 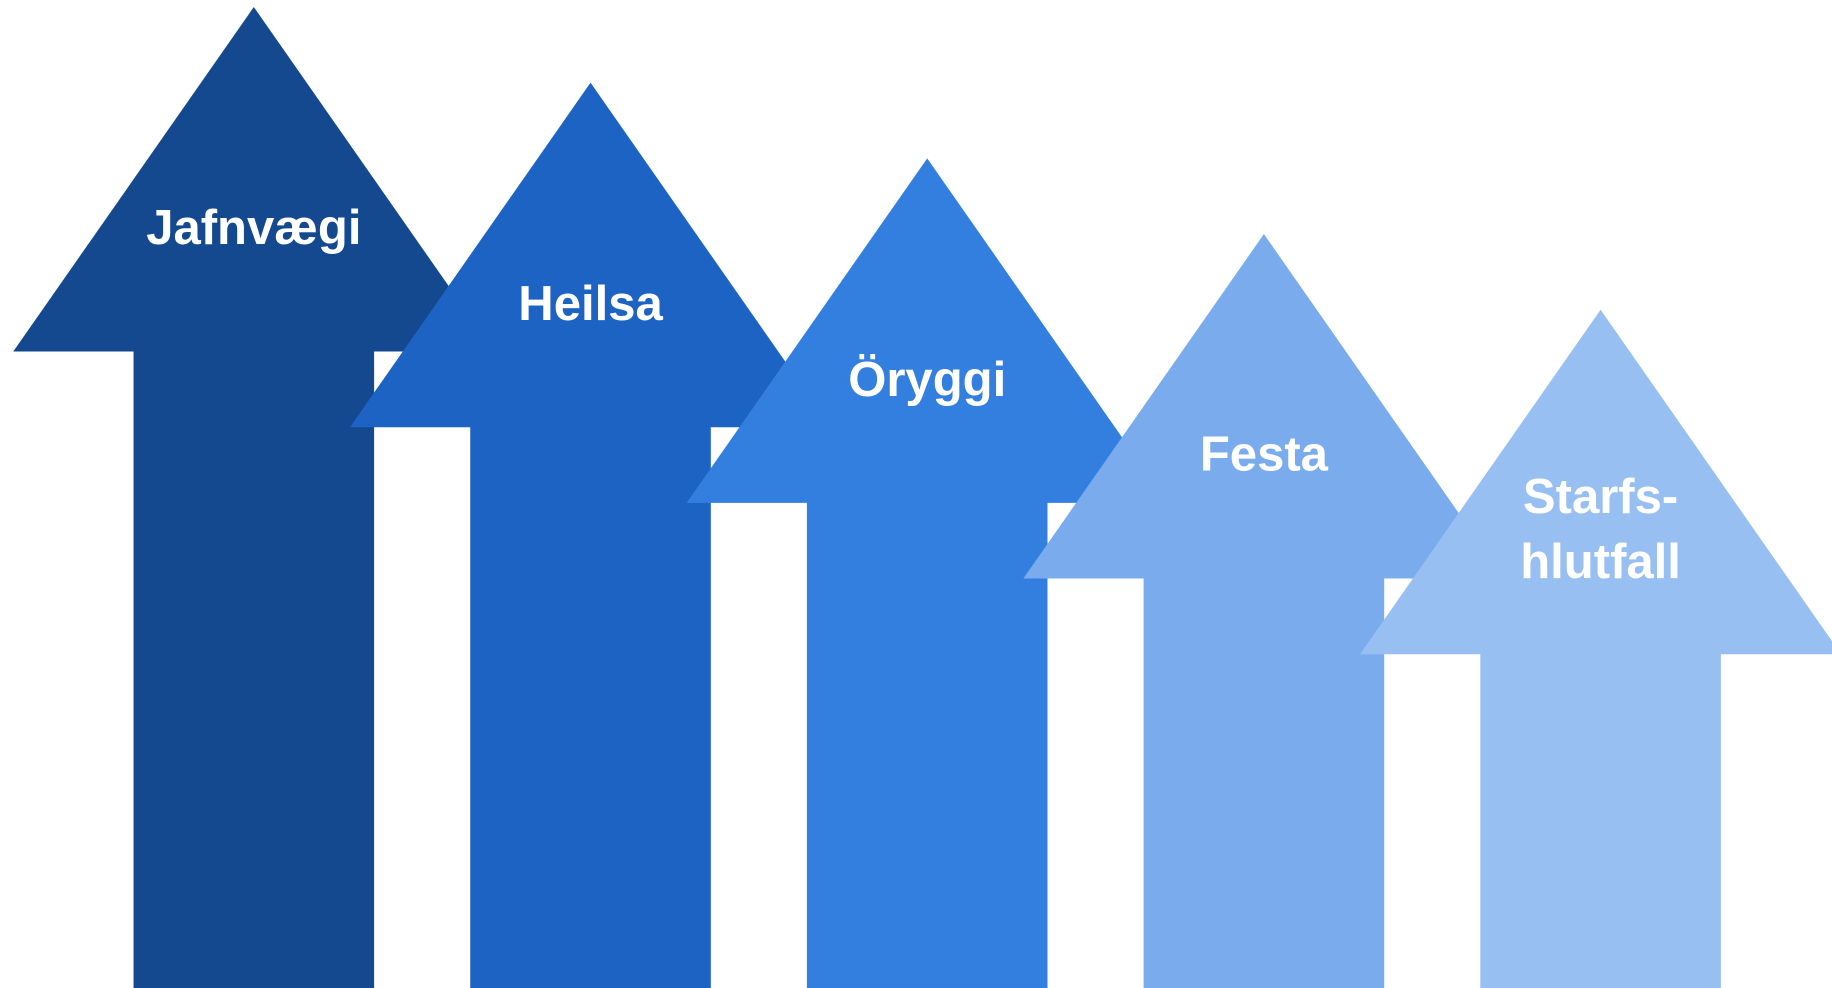 What do you see at coordinates (1600, 562) in the screenshot?
I see `arrow-label: hlutfall` at bounding box center [1600, 562].